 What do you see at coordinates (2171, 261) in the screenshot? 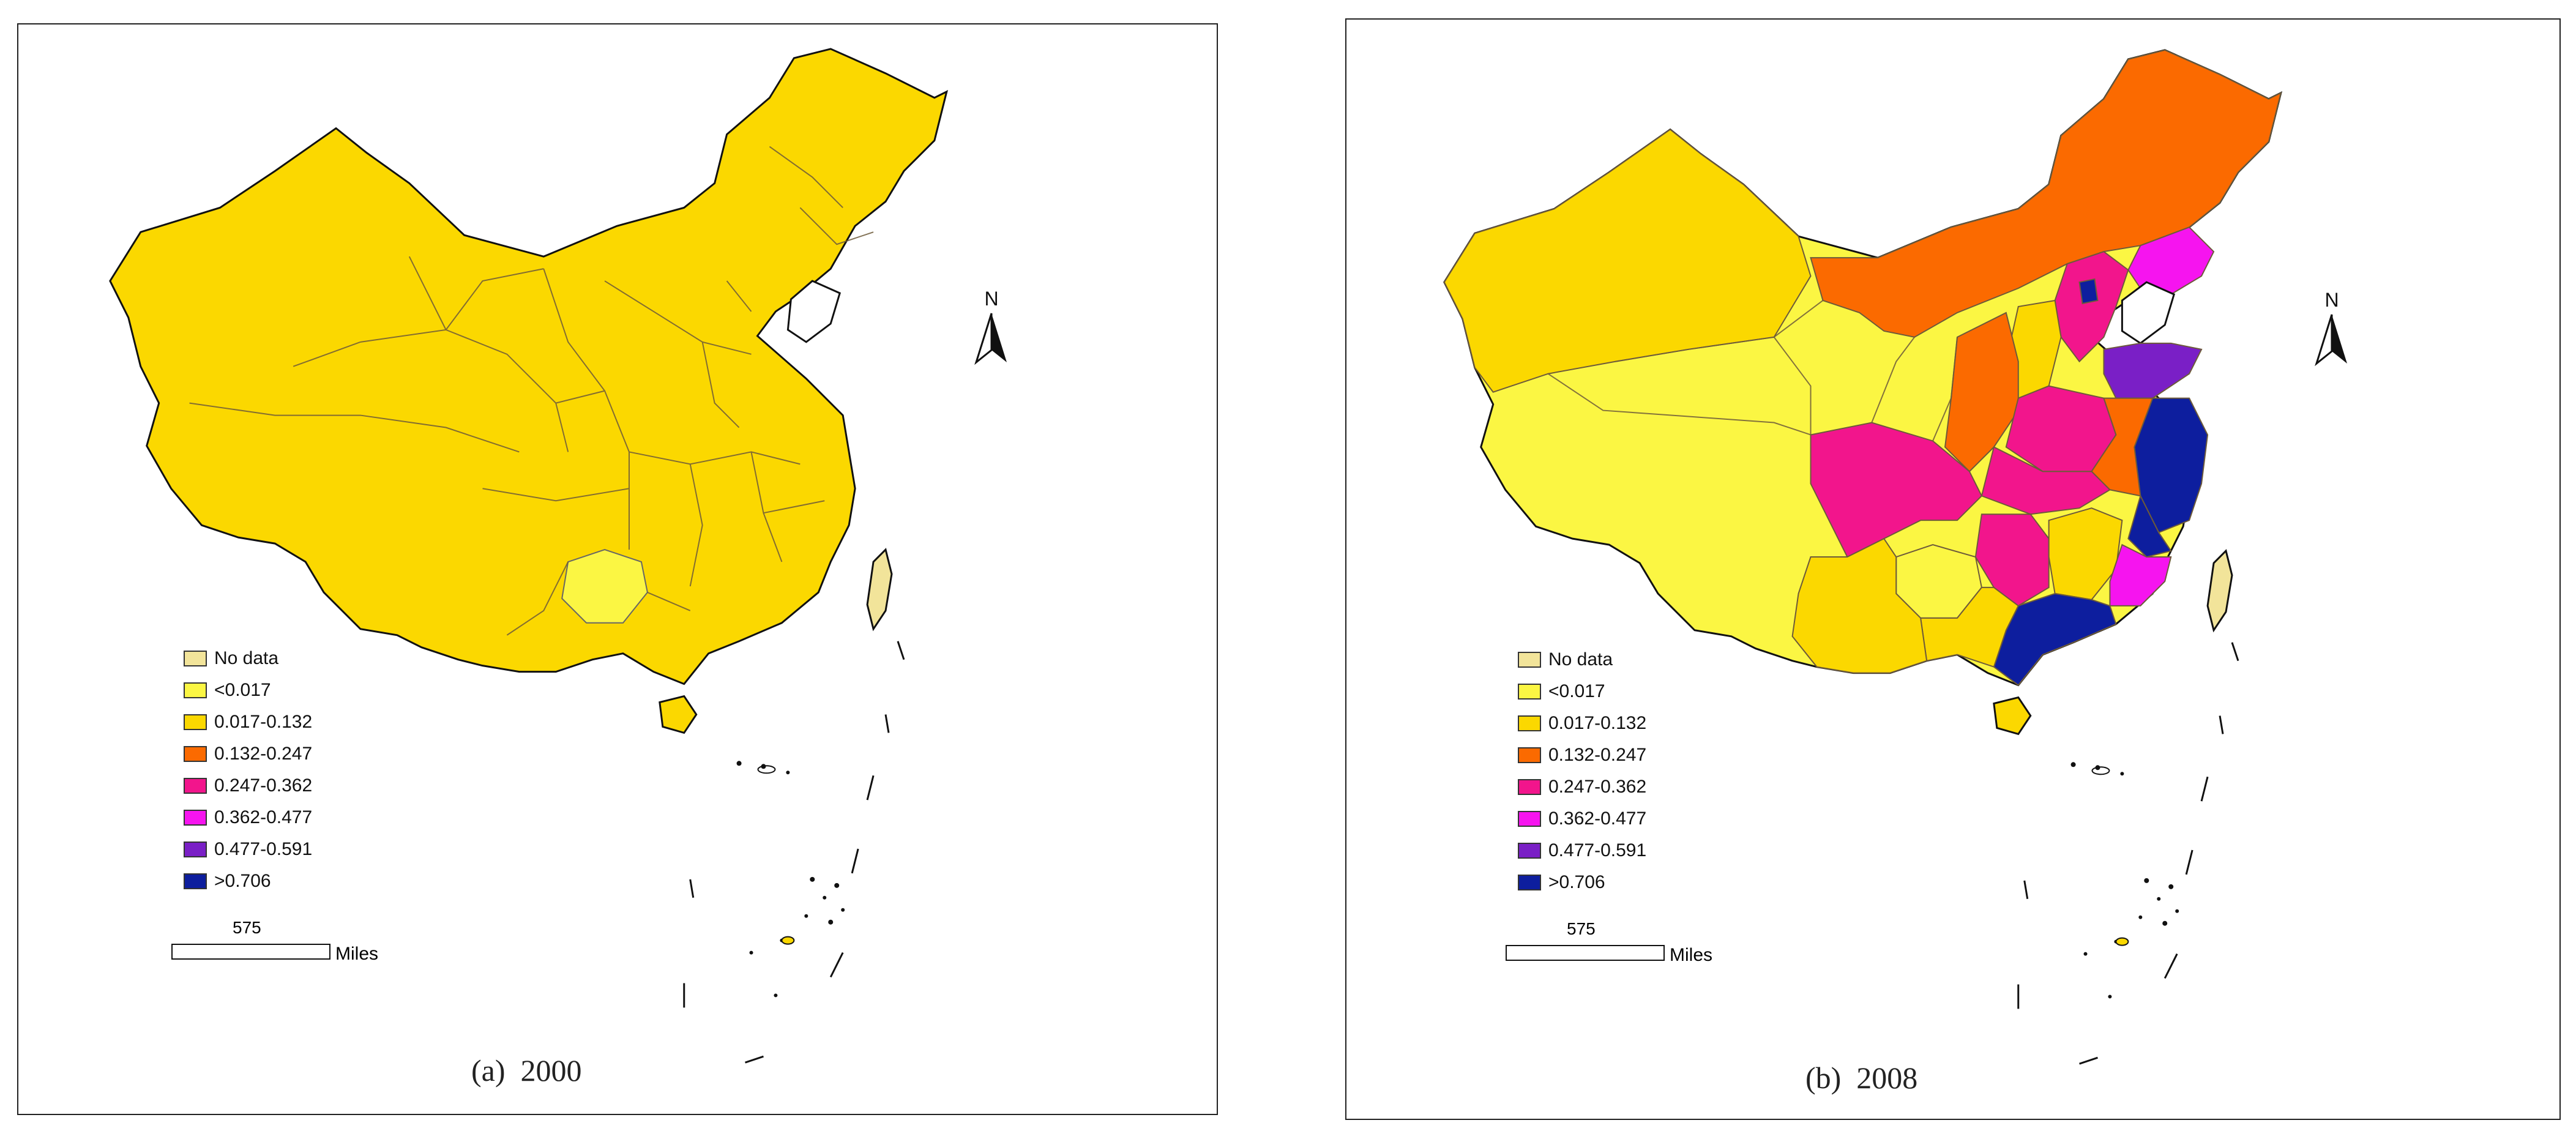
I see `region-liaoning` at bounding box center [2171, 261].